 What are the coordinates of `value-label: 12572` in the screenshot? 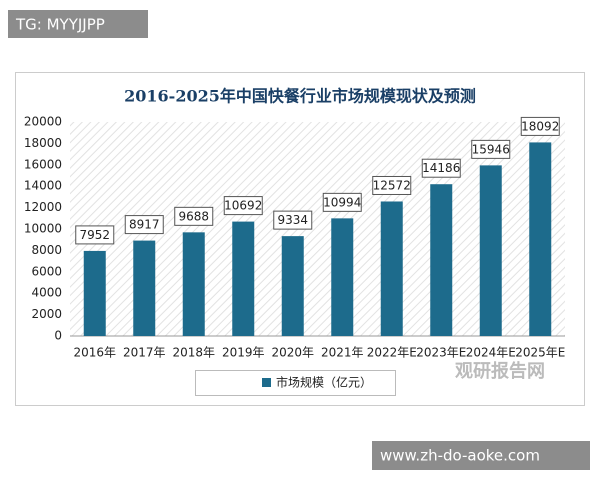 It's located at (392, 185).